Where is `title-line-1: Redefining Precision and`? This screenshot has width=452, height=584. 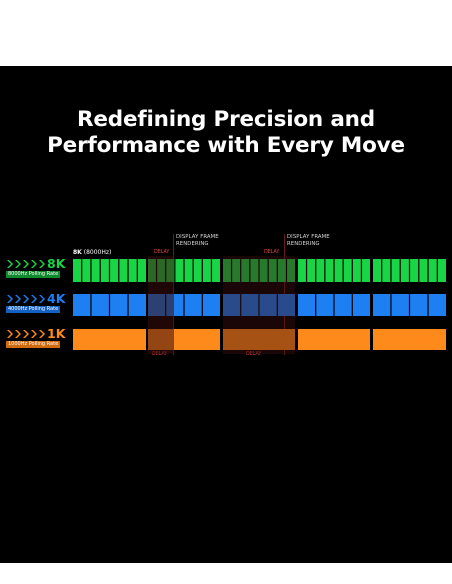
title-line-1: Redefining Precision and is located at coordinates (226, 119).